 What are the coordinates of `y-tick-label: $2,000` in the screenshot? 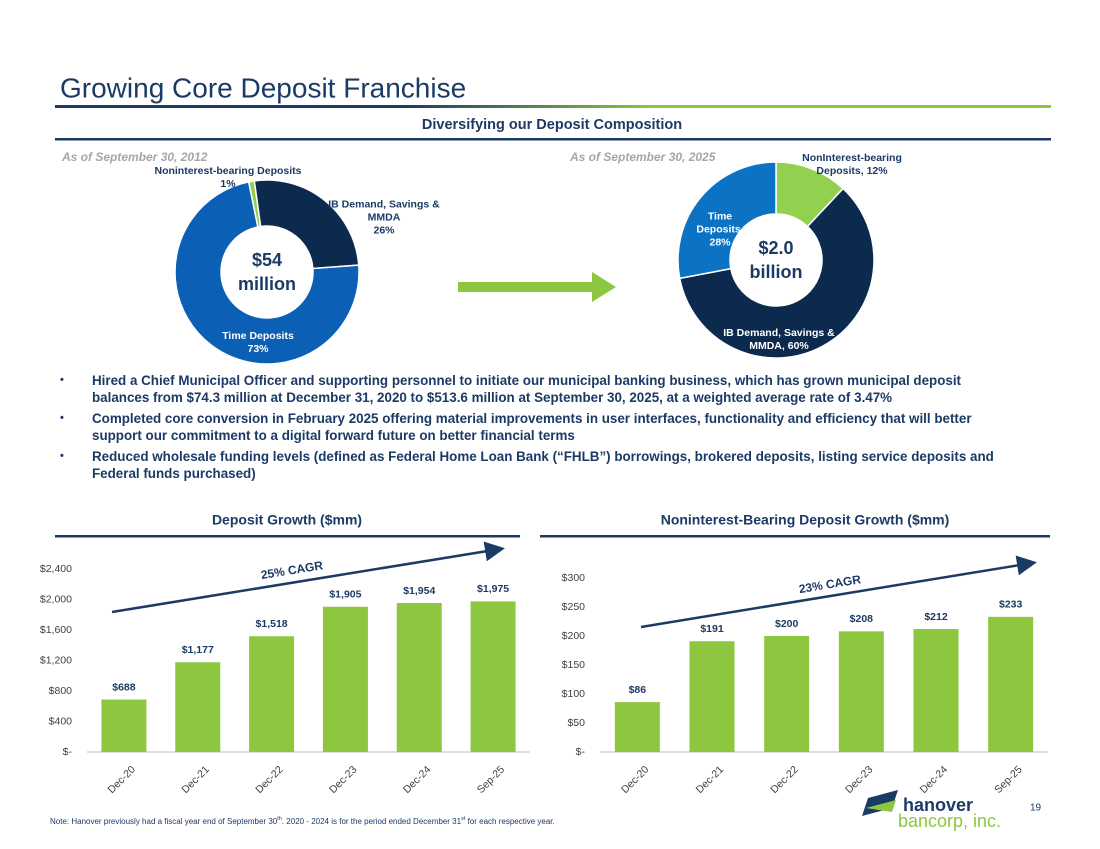 It's located at (56, 599).